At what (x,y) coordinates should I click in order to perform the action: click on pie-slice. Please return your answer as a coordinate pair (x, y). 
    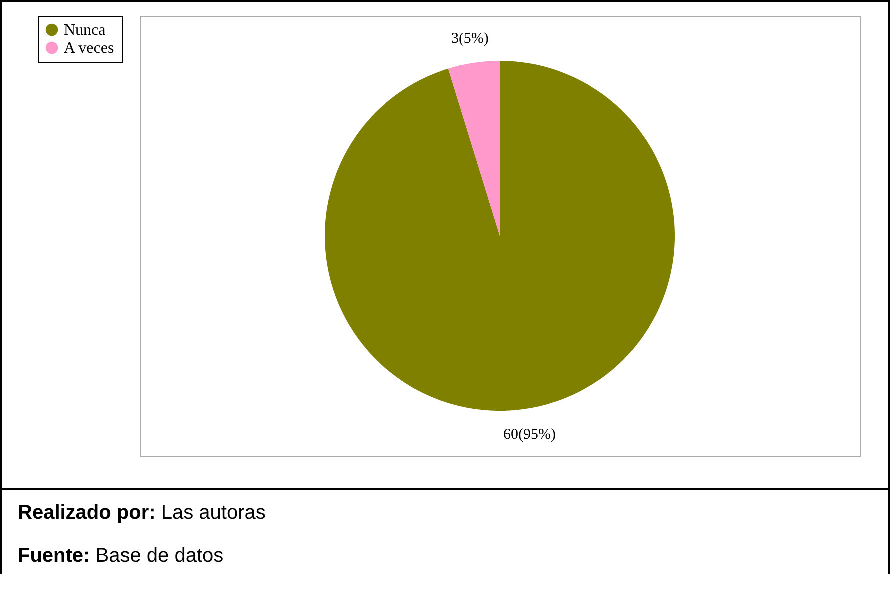
    Looking at the image, I should click on (474, 148).